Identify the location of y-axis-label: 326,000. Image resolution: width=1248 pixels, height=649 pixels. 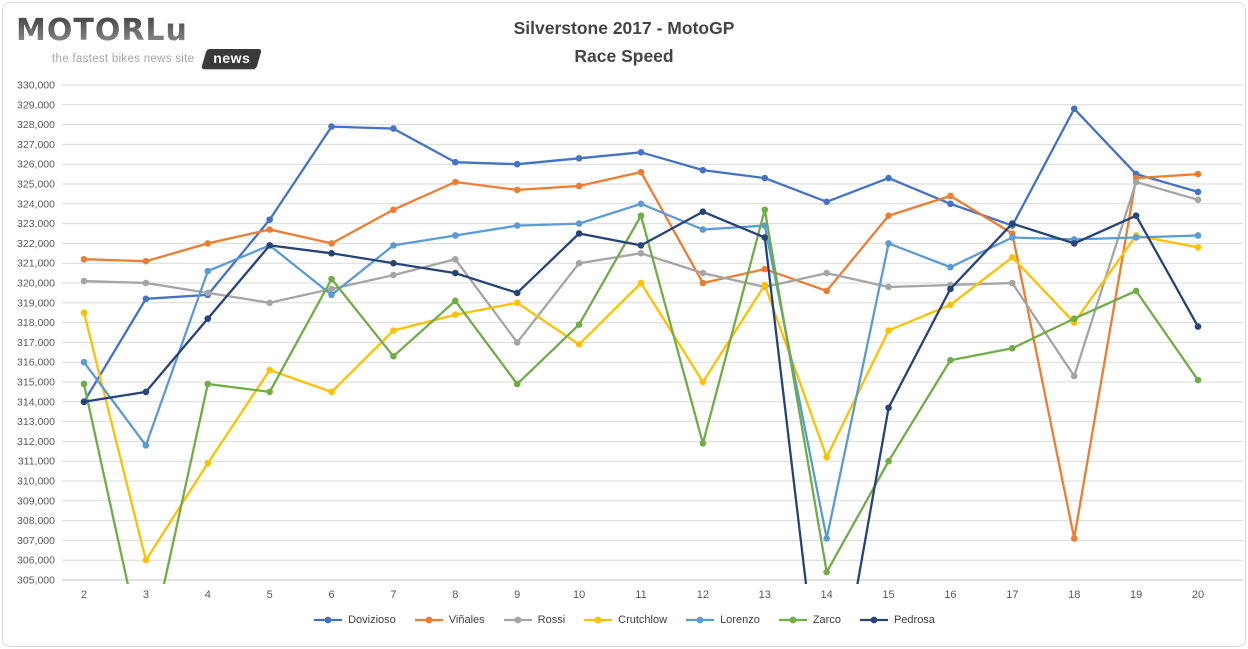
(36, 165).